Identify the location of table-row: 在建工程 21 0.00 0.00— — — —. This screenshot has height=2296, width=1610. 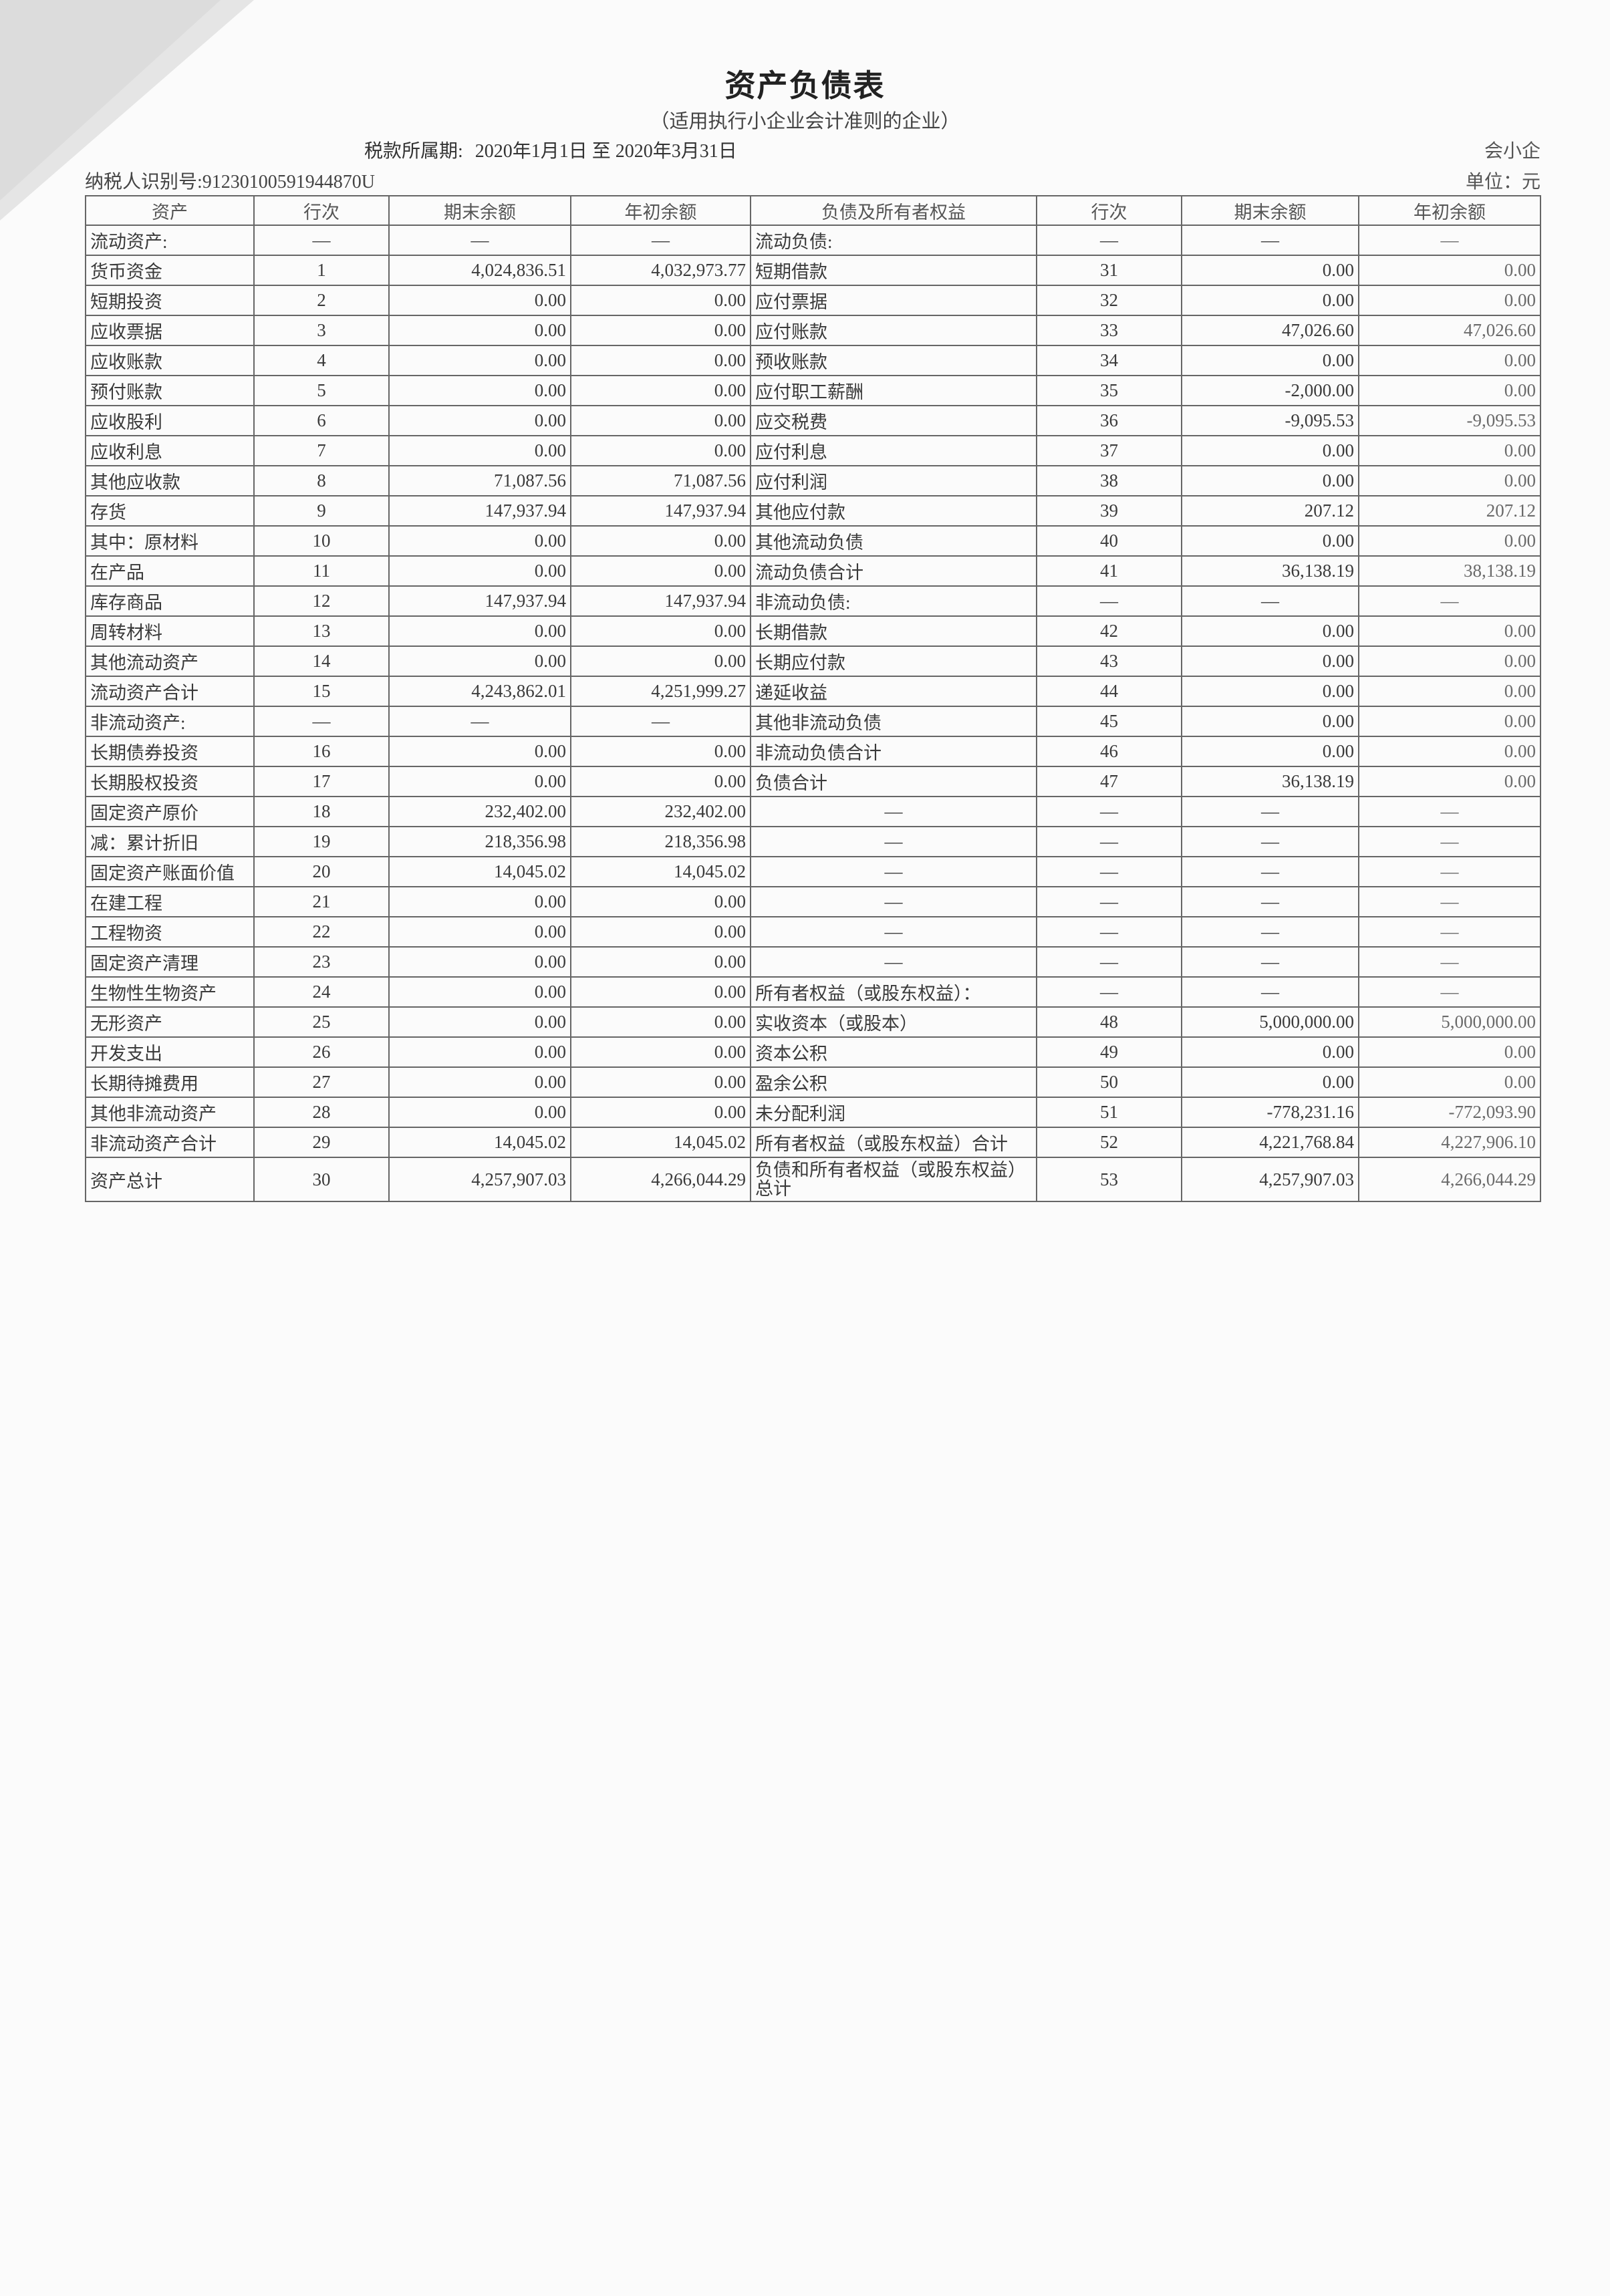
(813, 902).